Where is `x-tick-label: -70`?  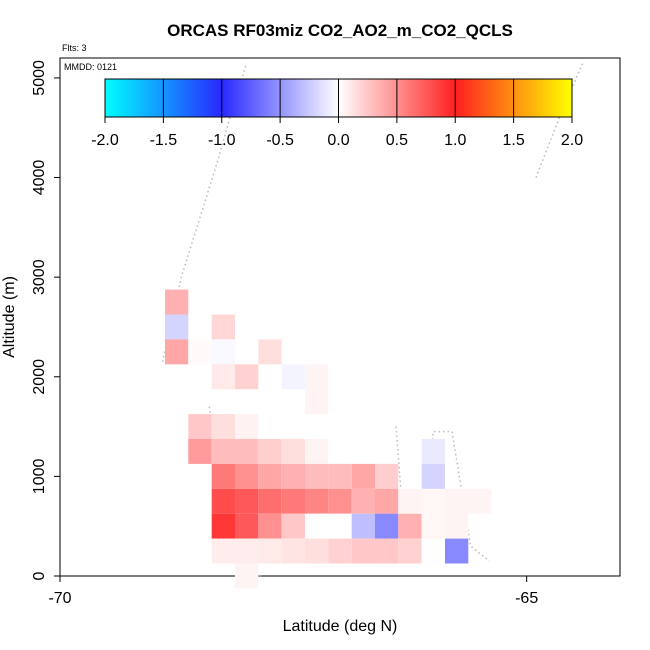
x-tick-label: -70 is located at coordinates (59, 598).